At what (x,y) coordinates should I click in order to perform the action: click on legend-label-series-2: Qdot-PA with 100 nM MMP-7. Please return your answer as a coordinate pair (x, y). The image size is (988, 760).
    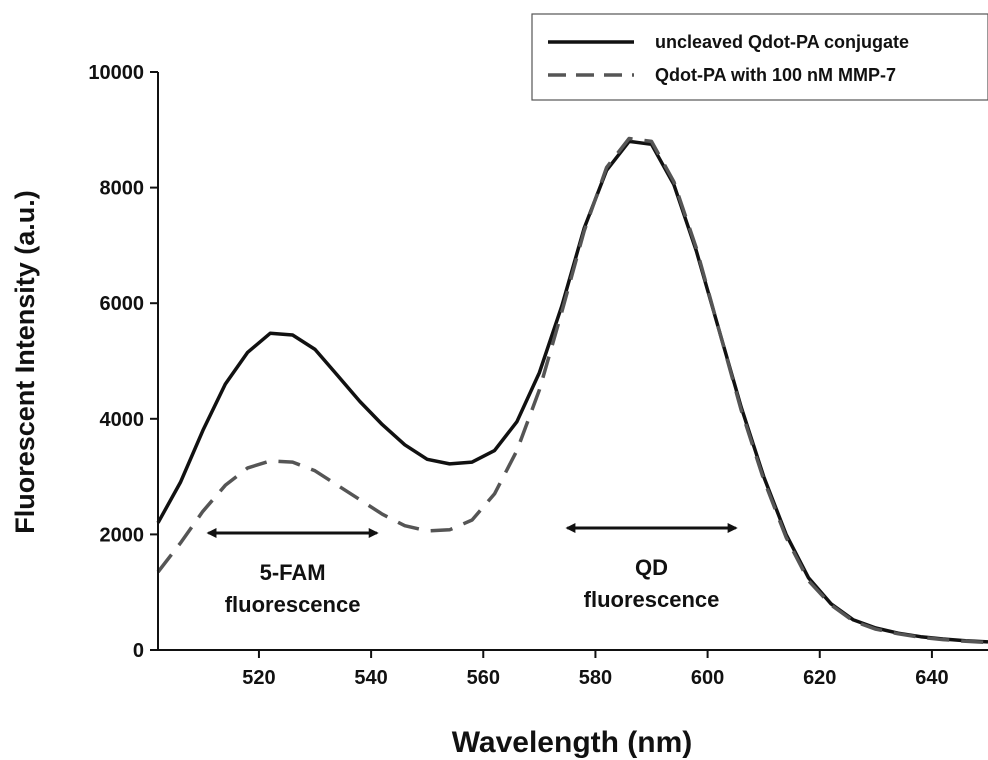
    Looking at the image, I should click on (775, 75).